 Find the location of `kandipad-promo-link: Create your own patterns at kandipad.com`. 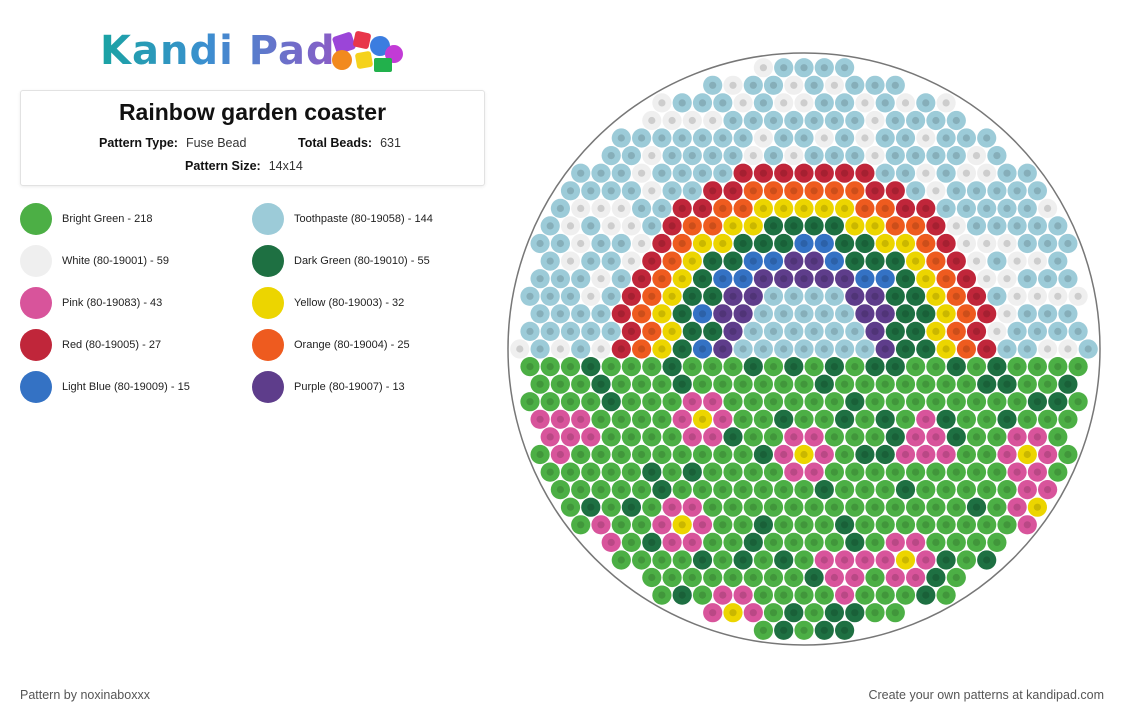

kandipad-promo-link: Create your own patterns at kandipad.com is located at coordinates (986, 695).